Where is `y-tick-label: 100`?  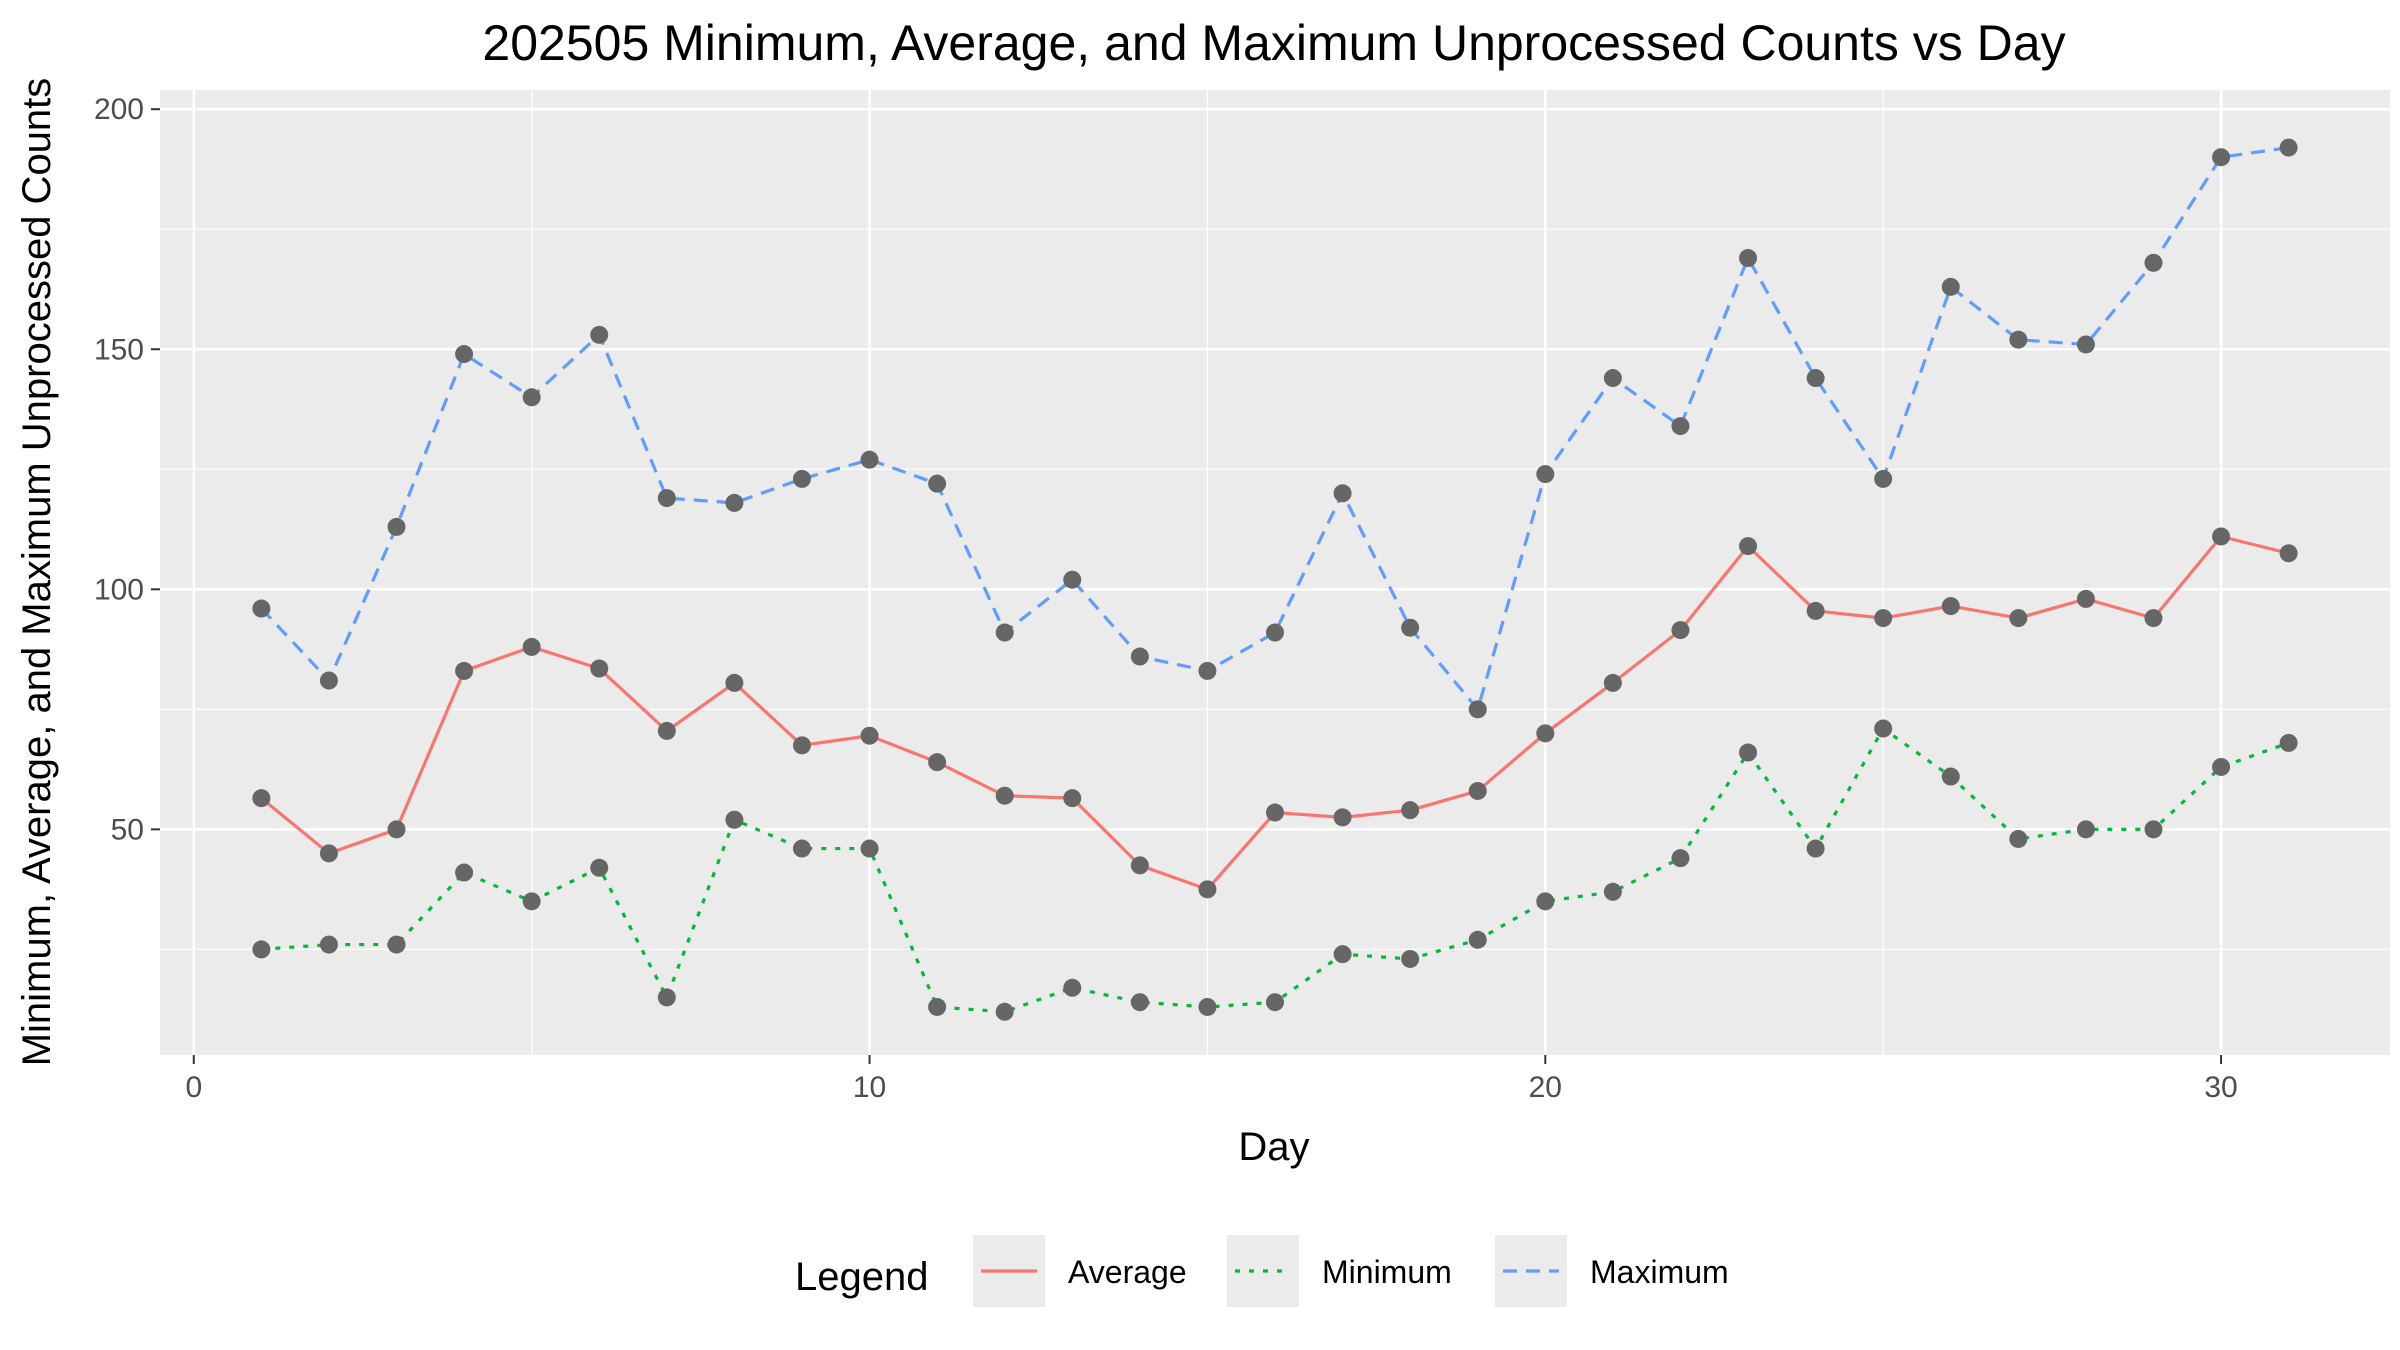 y-tick-label: 100 is located at coordinates (119, 589).